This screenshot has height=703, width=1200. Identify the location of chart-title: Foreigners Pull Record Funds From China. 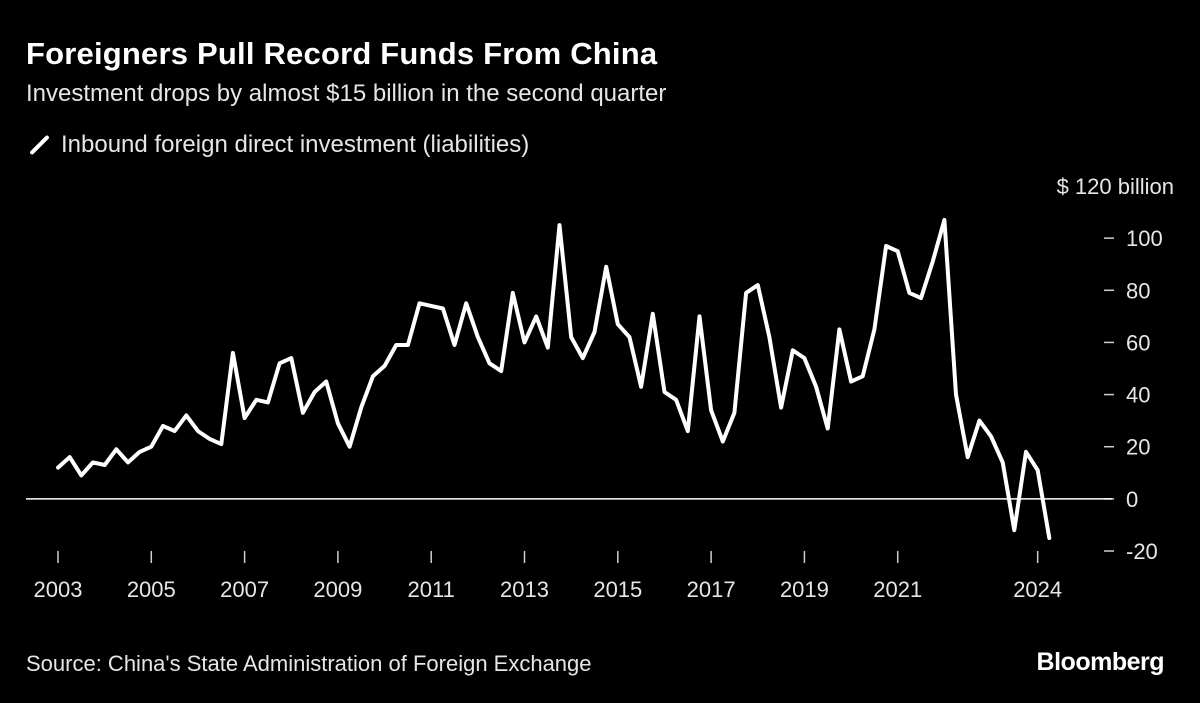
(342, 53).